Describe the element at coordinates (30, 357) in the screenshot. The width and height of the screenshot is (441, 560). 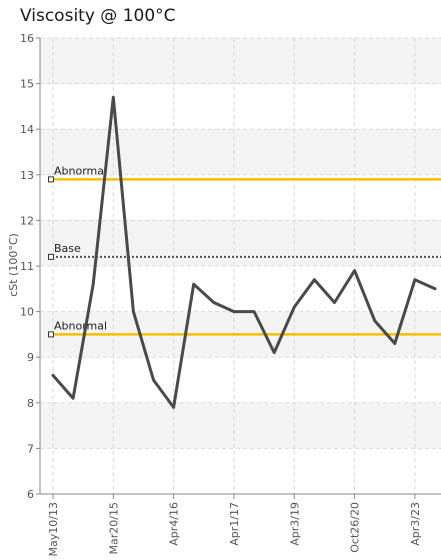
I see `y-tick-label: 9` at that location.